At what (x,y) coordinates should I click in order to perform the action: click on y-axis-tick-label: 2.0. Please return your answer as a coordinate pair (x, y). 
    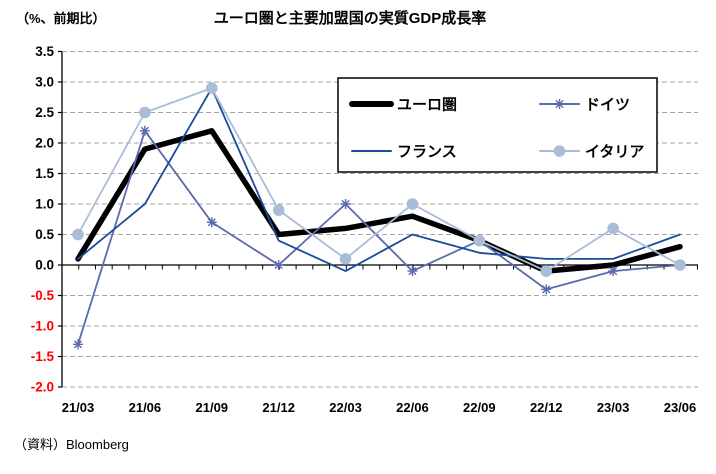
    Looking at the image, I should click on (44, 143).